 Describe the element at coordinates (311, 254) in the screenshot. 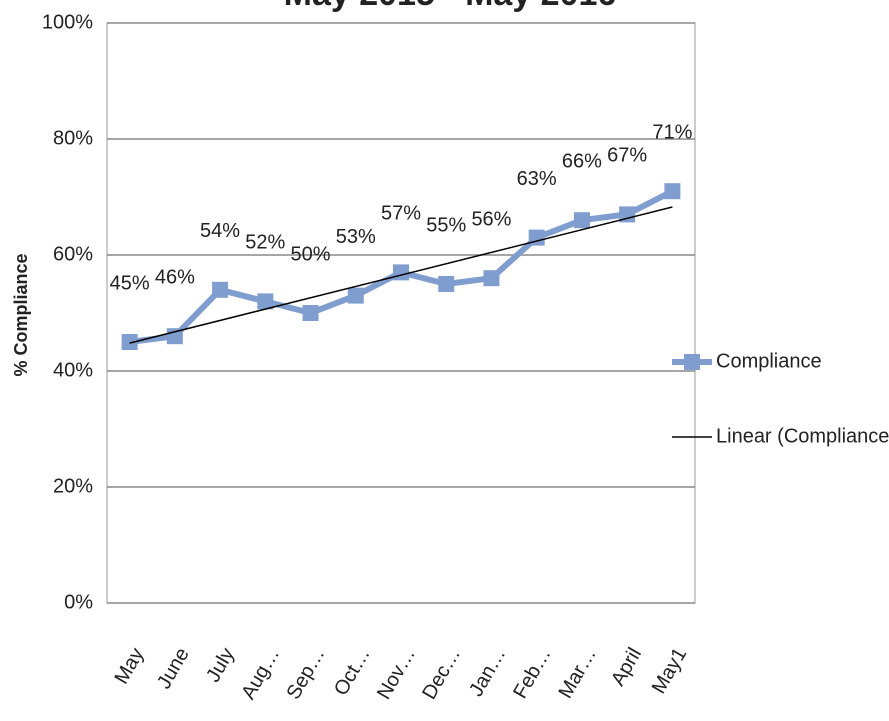

I see `data-label: 50%` at that location.